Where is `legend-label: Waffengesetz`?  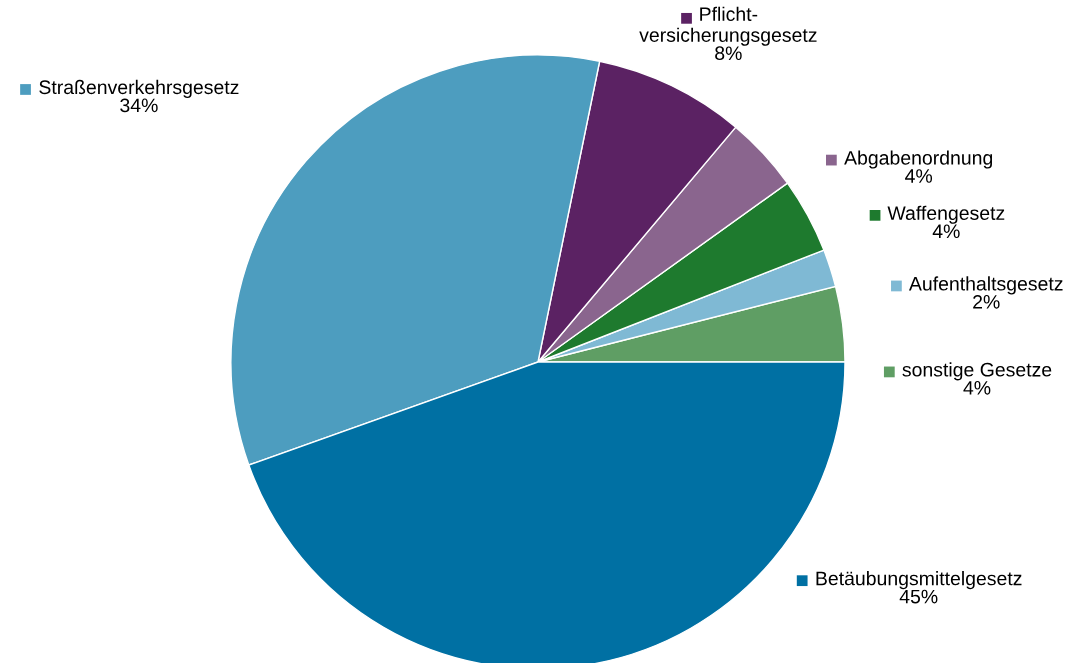
legend-label: Waffengesetz is located at coordinates (946, 214).